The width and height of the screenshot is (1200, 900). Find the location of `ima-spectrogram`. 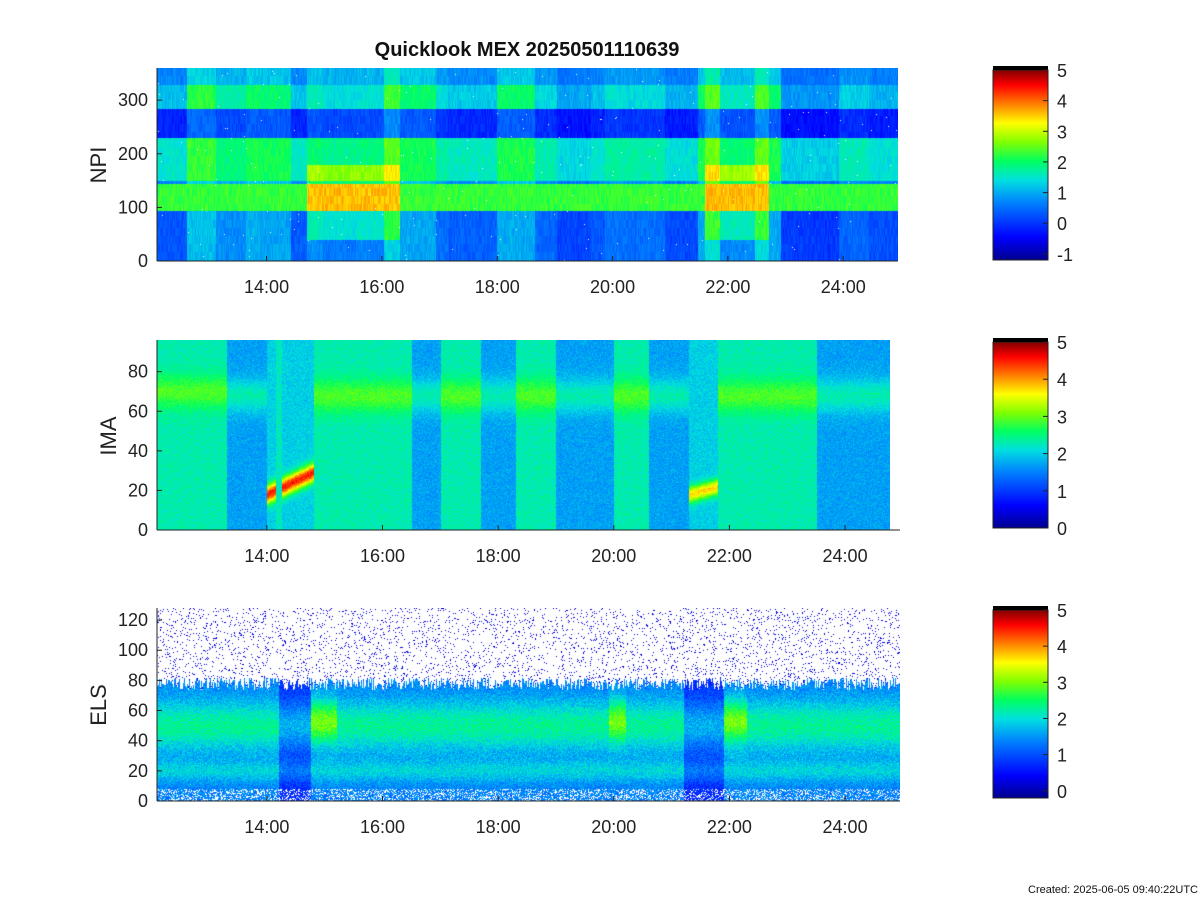

ima-spectrogram is located at coordinates (523, 435).